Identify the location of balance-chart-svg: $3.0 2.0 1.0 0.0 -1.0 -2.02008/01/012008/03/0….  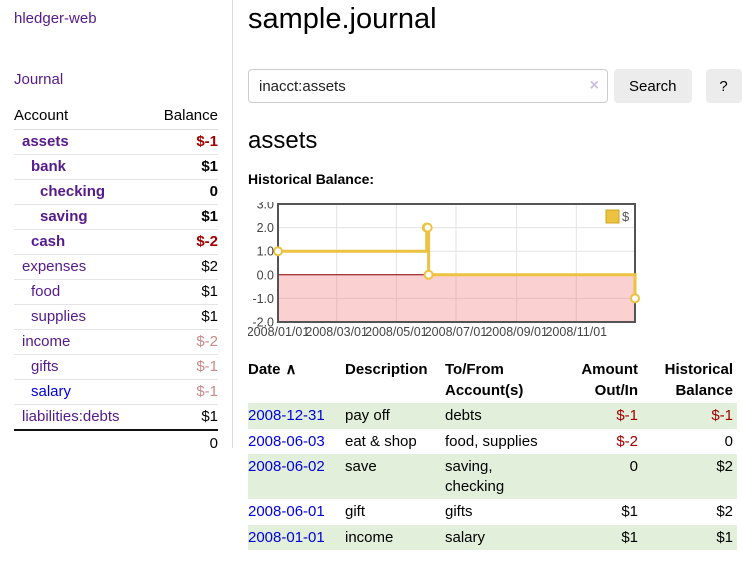
(443, 268).